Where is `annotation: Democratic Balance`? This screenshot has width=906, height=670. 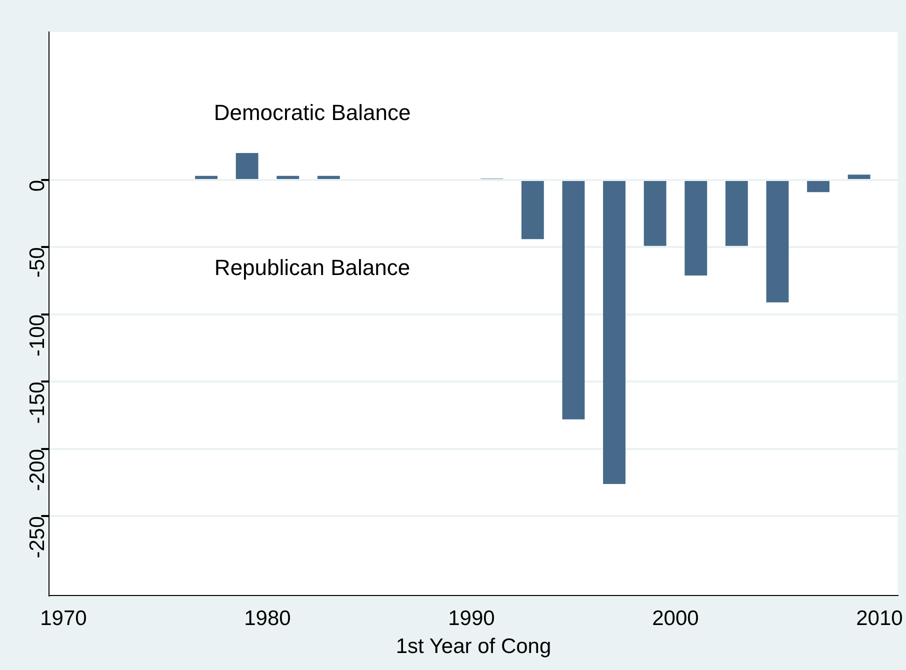 annotation: Democratic Balance is located at coordinates (312, 112).